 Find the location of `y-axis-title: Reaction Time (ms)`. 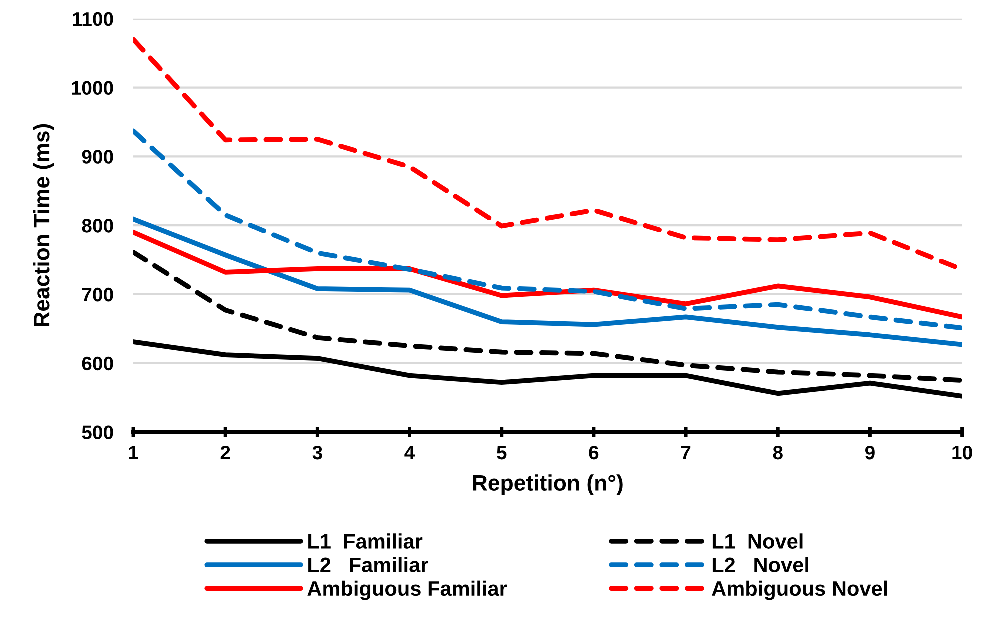

y-axis-title: Reaction Time (ms) is located at coordinates (43, 225).